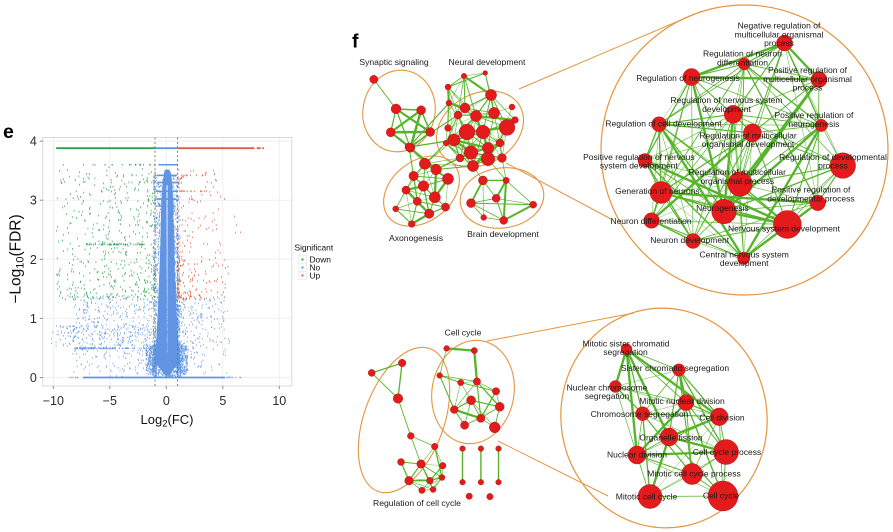 The width and height of the screenshot is (893, 532). What do you see at coordinates (33, 319) in the screenshot?
I see `svg-text: 1` at bounding box center [33, 319].